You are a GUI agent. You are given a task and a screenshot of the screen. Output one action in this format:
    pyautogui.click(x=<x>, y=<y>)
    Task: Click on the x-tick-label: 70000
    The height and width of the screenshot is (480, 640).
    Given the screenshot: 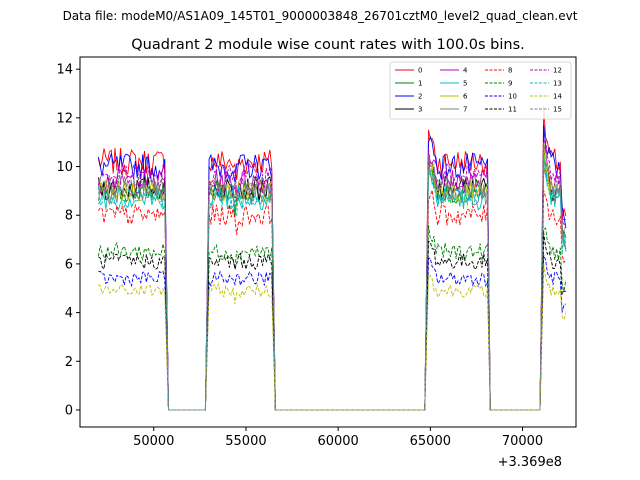 What is the action you would take?
    pyautogui.click(x=522, y=441)
    